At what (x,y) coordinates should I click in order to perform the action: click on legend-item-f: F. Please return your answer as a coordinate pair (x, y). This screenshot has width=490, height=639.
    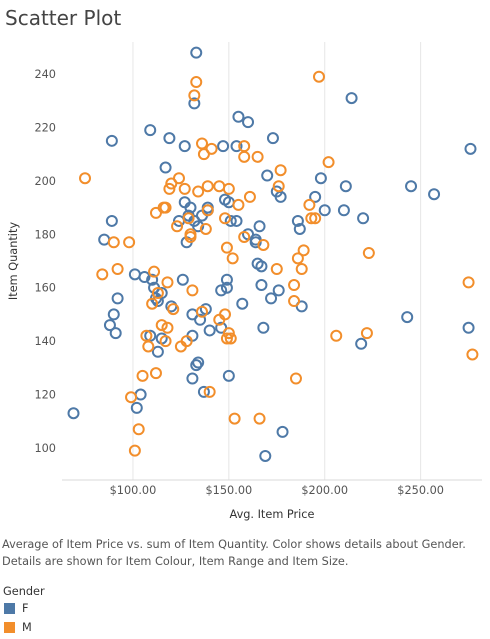
    Looking at the image, I should click on (16, 608).